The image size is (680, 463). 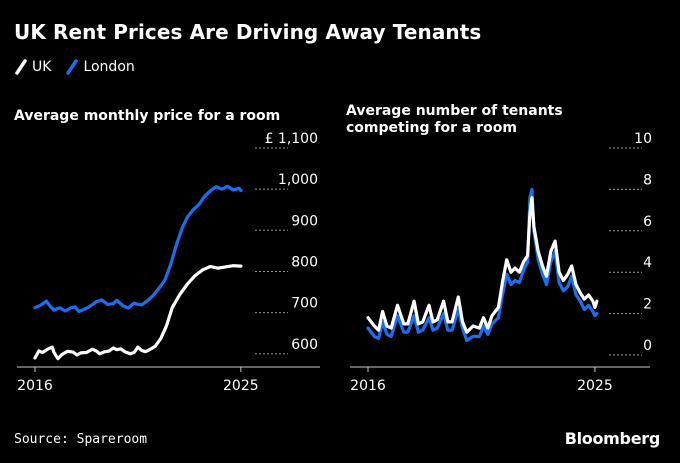 What do you see at coordinates (304, 304) in the screenshot?
I see `y-tick-label: 700` at bounding box center [304, 304].